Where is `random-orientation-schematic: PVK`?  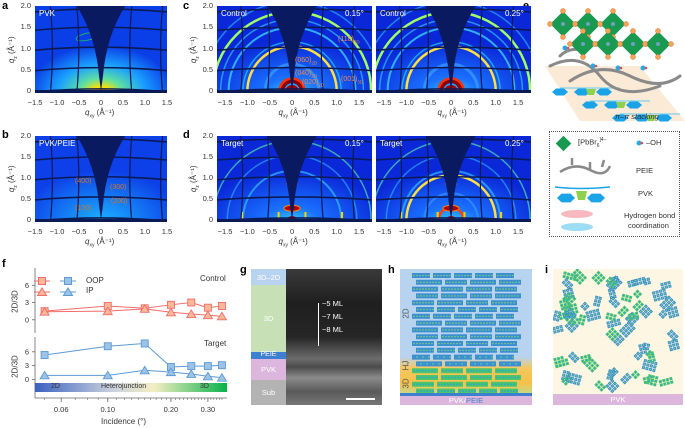
random-orientation-schematic: PVK is located at coordinates (618, 337).